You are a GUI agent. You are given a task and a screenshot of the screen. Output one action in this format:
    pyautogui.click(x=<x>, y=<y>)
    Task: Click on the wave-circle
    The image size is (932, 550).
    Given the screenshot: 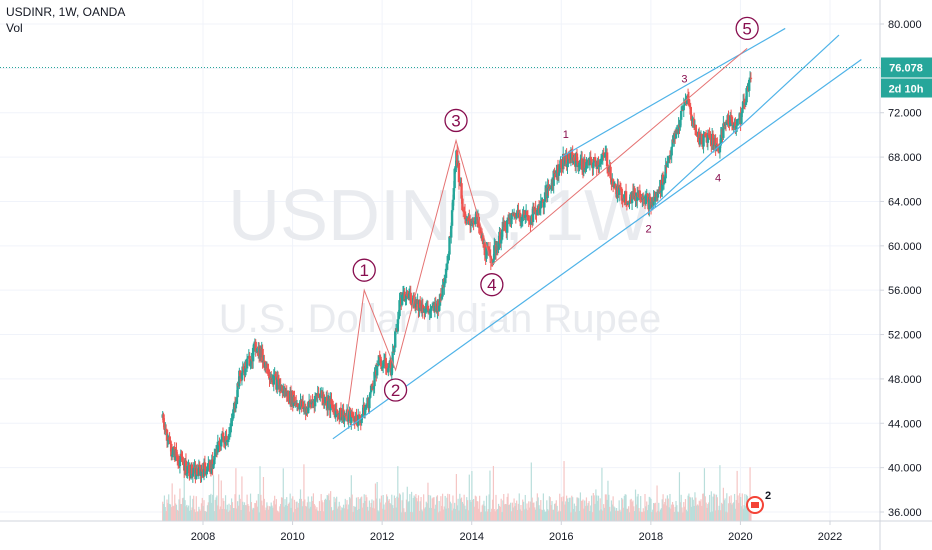 What is the action you would take?
    pyautogui.click(x=747, y=28)
    